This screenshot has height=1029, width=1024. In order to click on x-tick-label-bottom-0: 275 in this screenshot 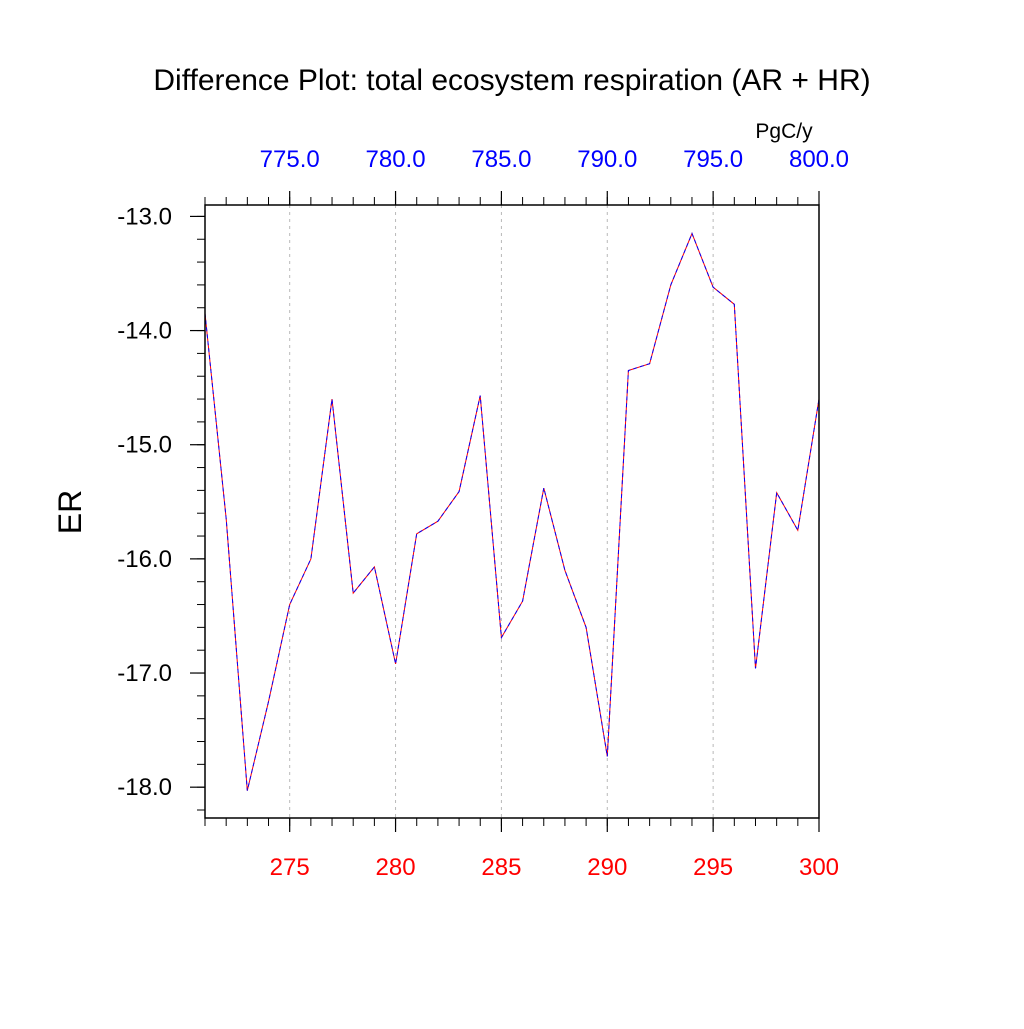, I will do `click(290, 867)`.